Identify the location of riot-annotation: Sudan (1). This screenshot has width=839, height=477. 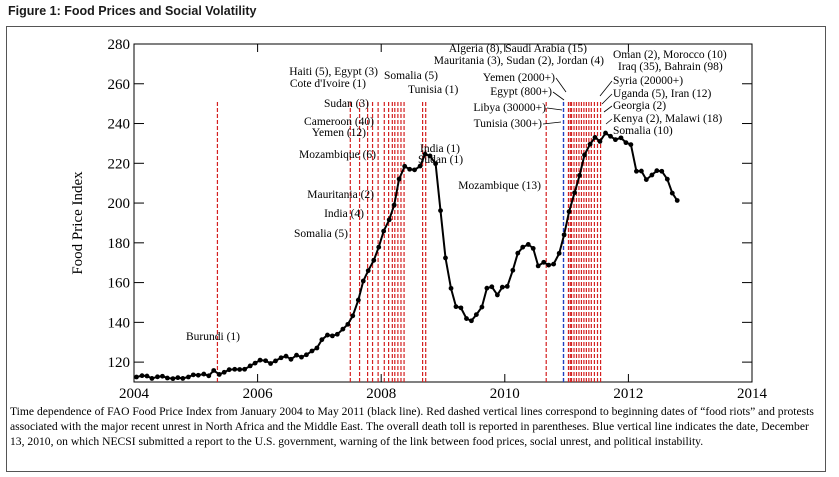
(440, 160).